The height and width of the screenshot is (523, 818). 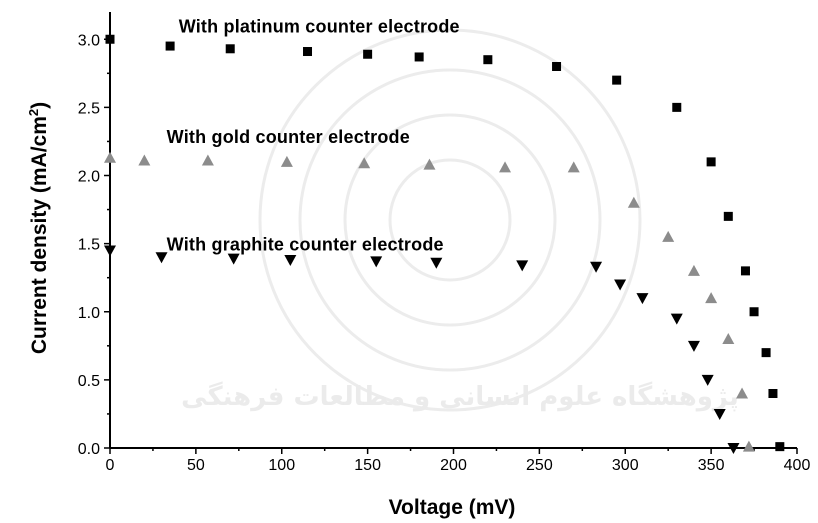 I want to click on y-tick-label: 3.0, so click(x=89, y=40).